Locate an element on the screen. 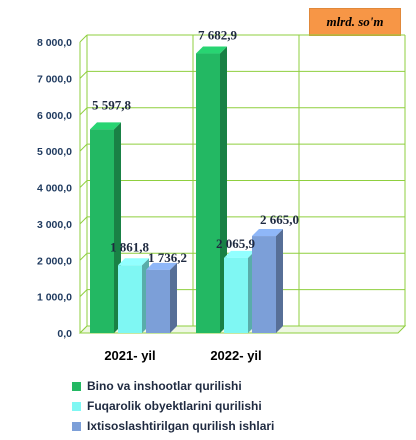  data-label: 7 682,9 is located at coordinates (218, 35).